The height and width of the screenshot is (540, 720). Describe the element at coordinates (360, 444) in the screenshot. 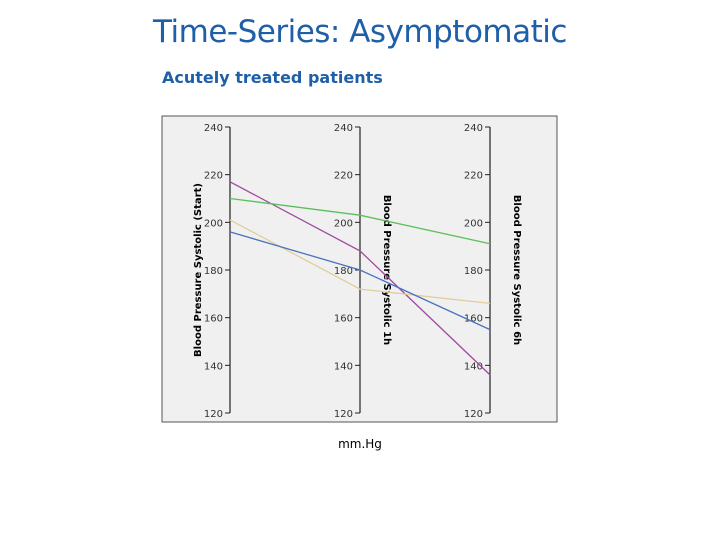

I see `x-axis-label: mm.Hg` at that location.